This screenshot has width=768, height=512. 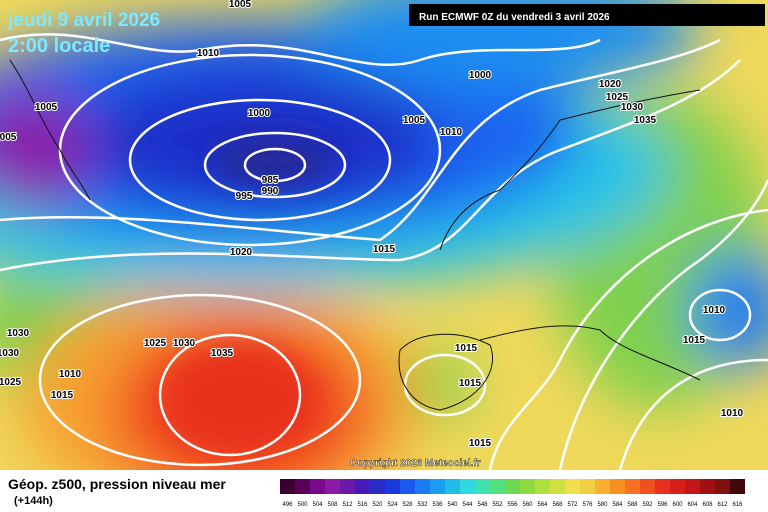 What do you see at coordinates (527, 505) in the screenshot?
I see `scale-label: 560` at bounding box center [527, 505].